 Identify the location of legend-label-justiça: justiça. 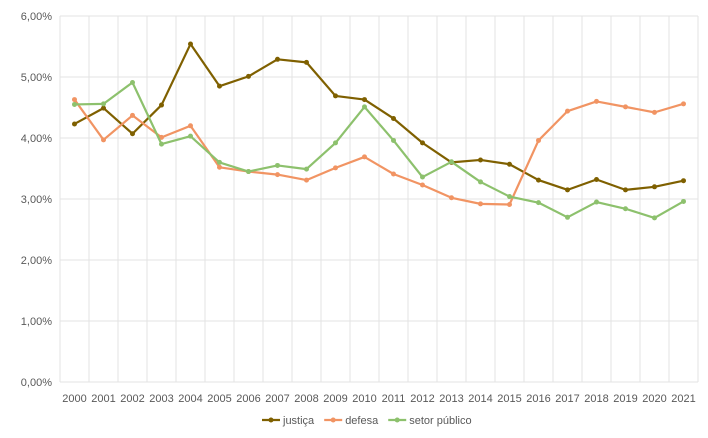
(298, 421).